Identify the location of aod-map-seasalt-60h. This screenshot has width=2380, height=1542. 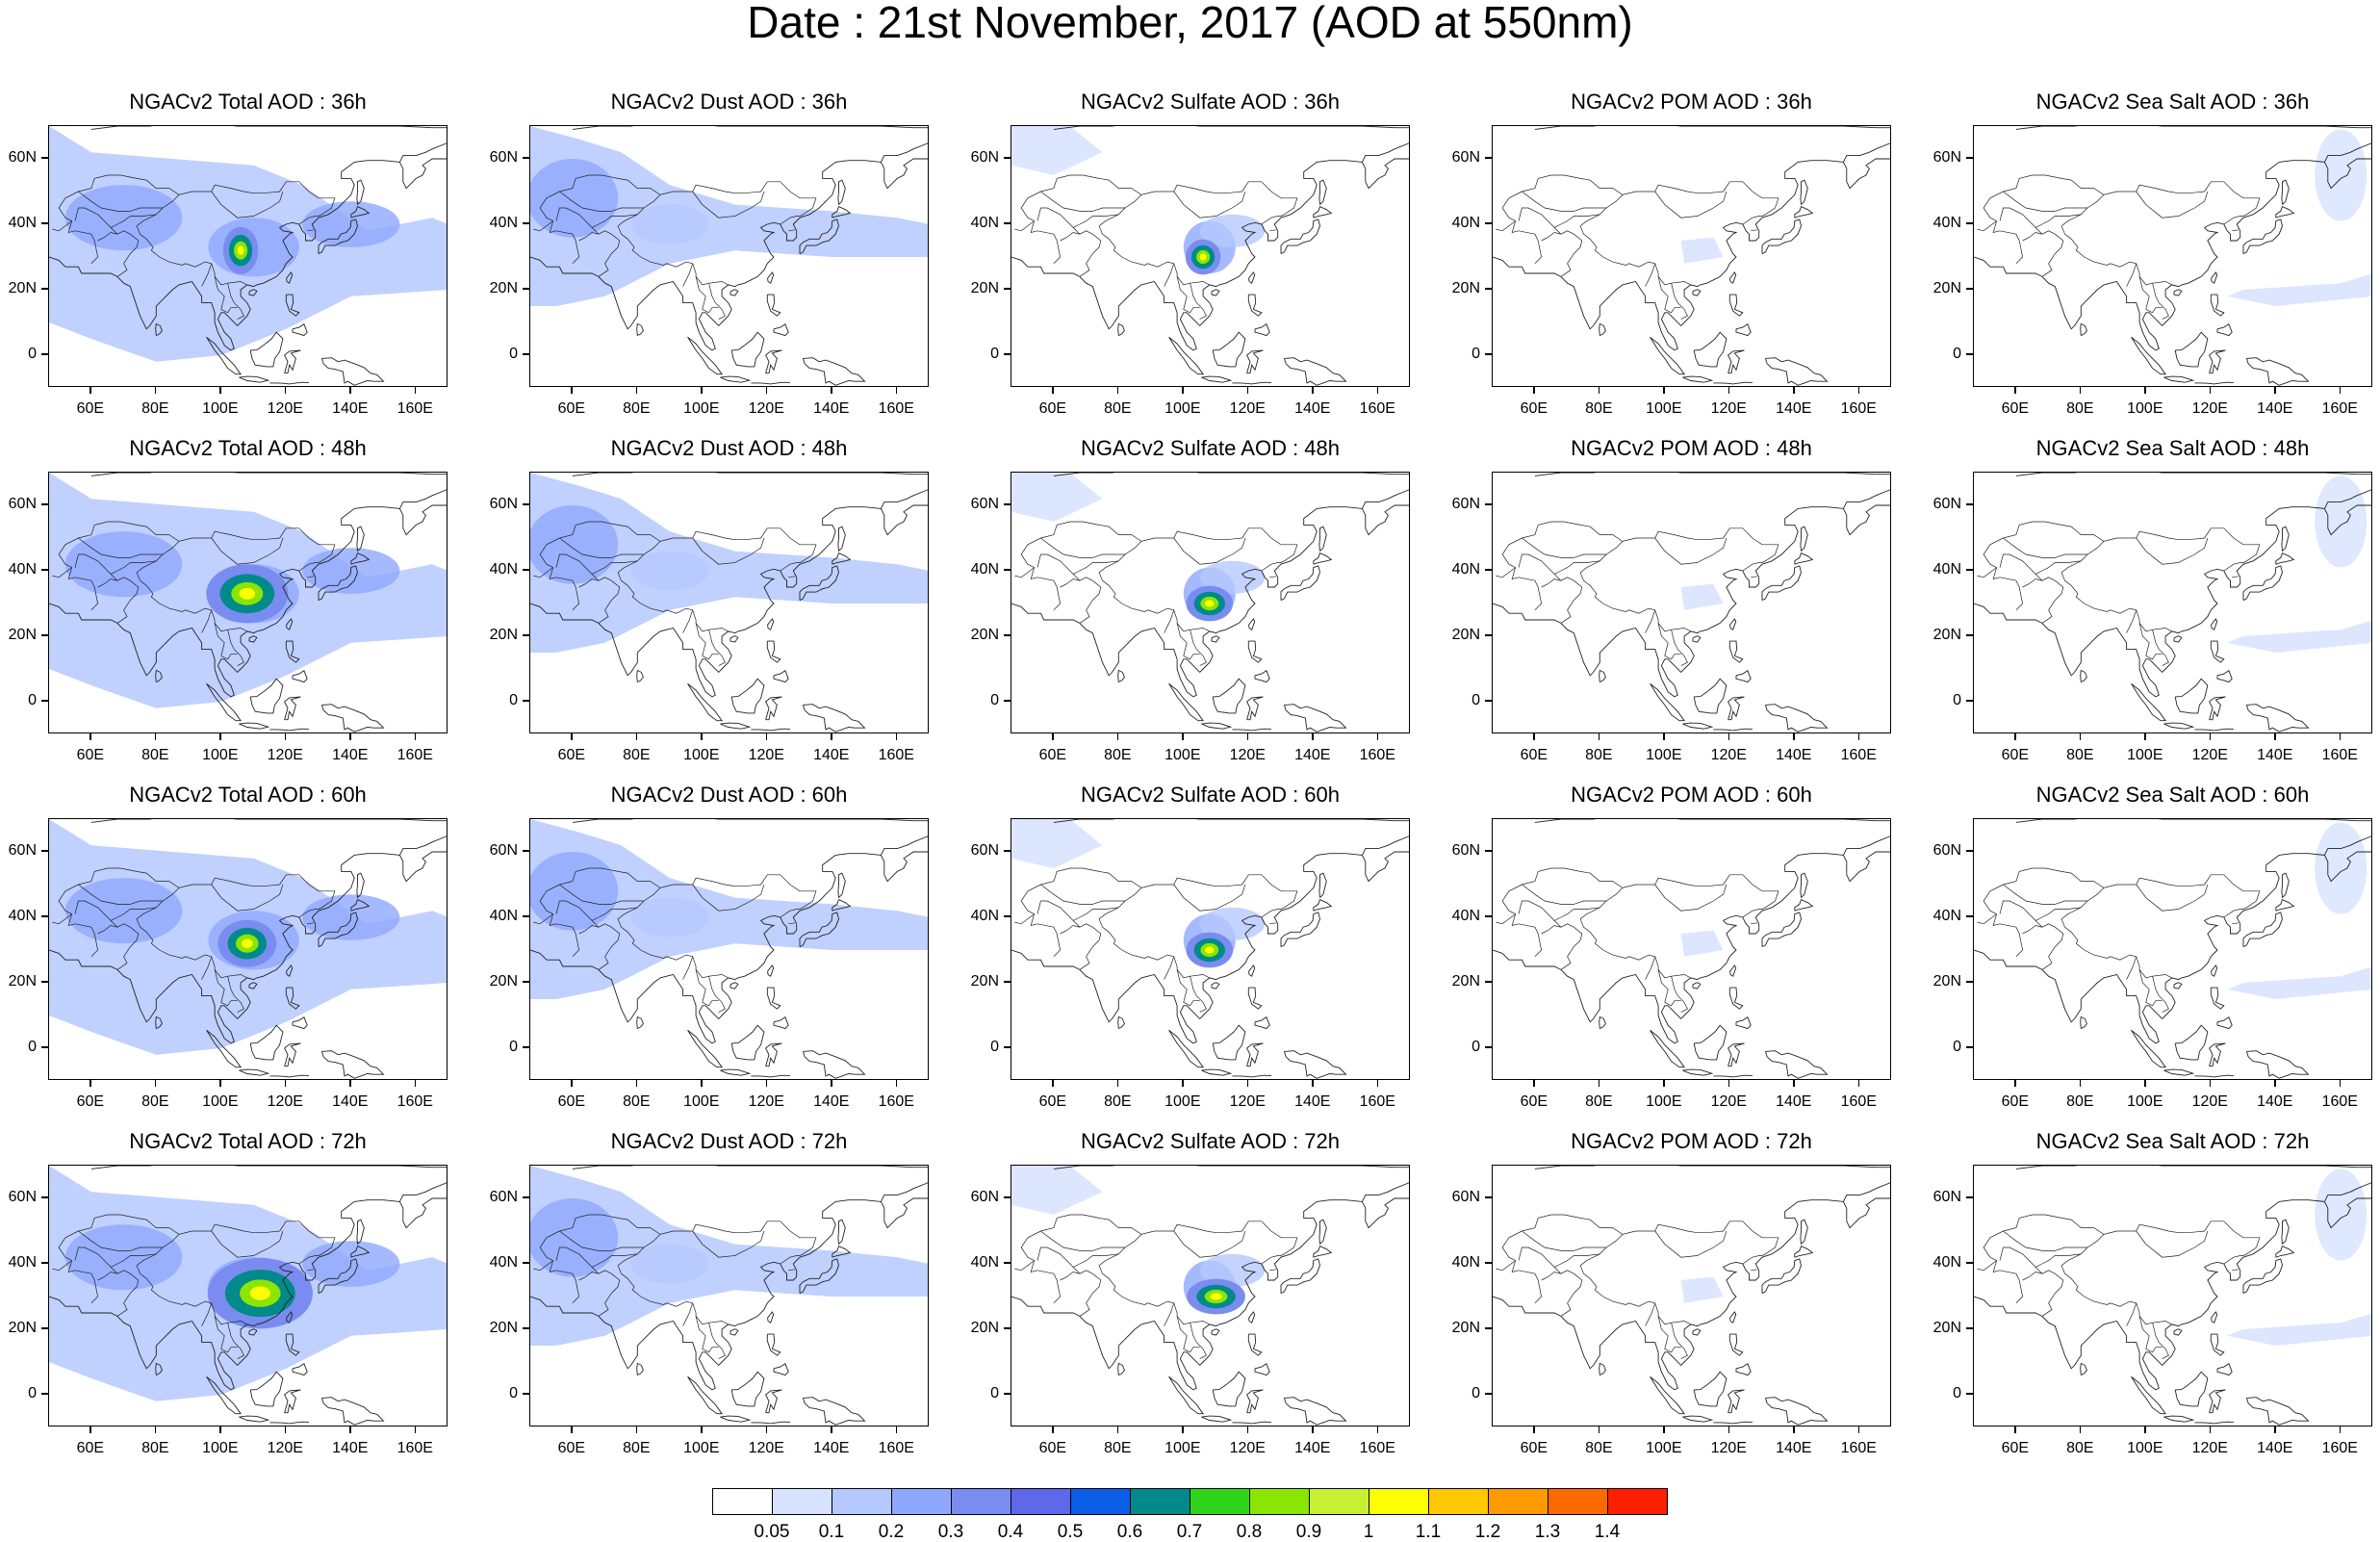
(2172, 949).